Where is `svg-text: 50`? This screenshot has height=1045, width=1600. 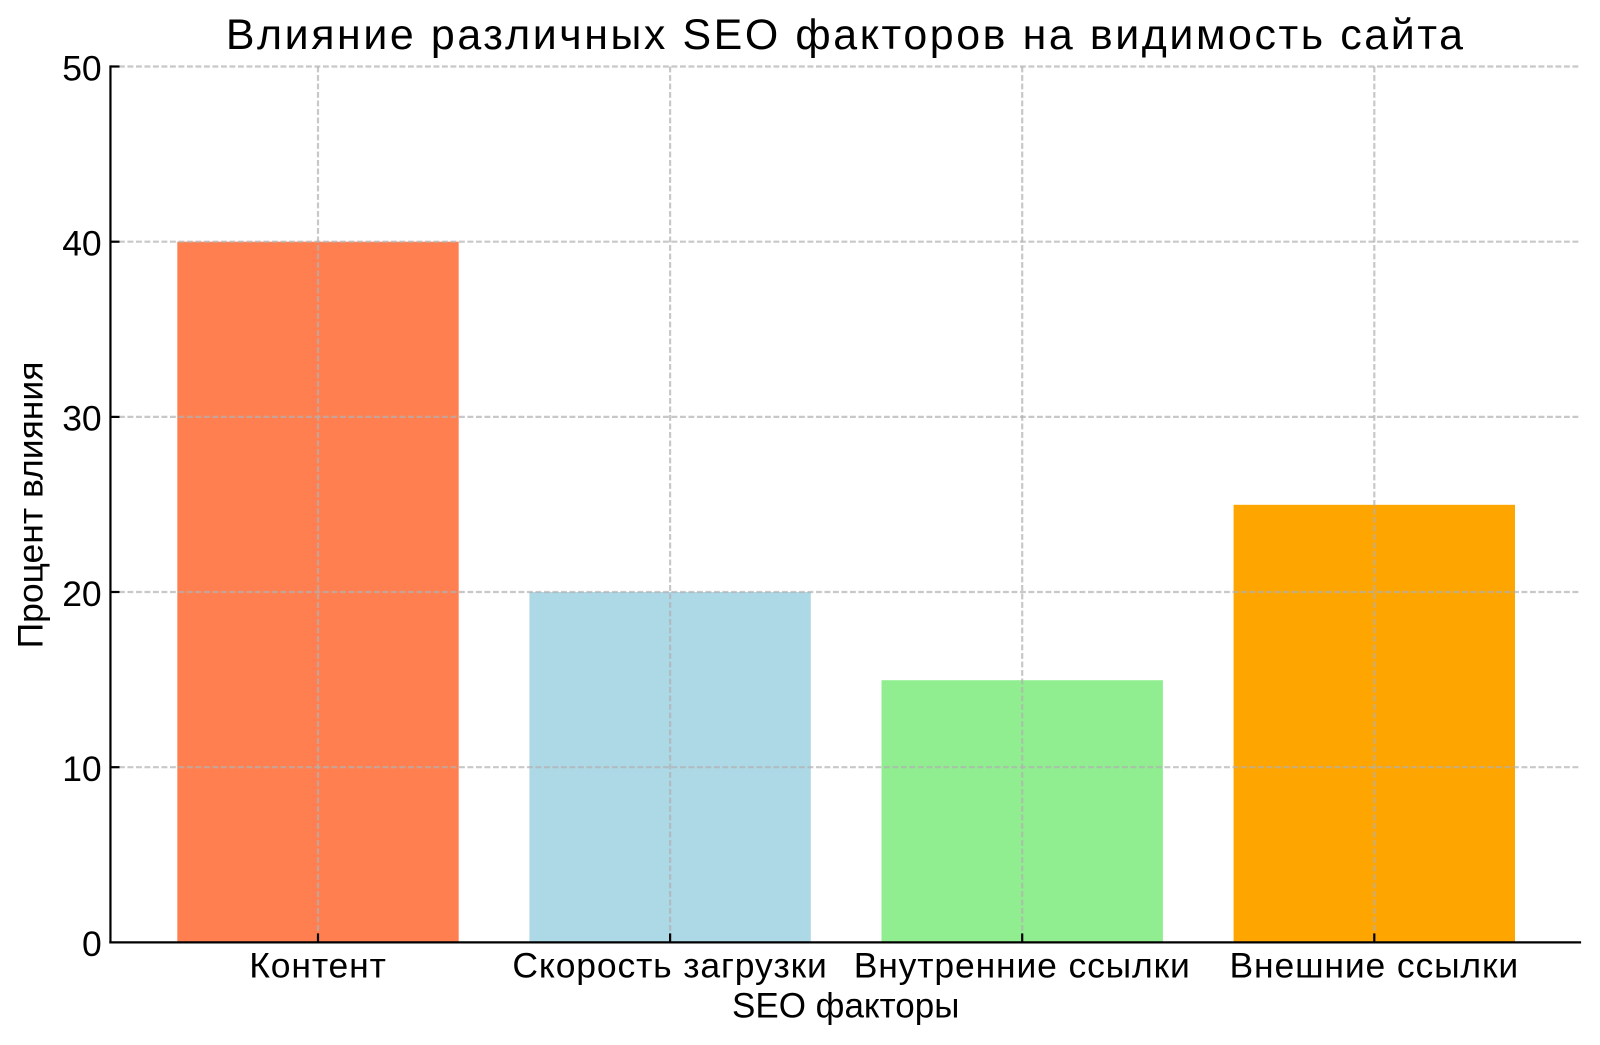
svg-text: 50 is located at coordinates (82, 68).